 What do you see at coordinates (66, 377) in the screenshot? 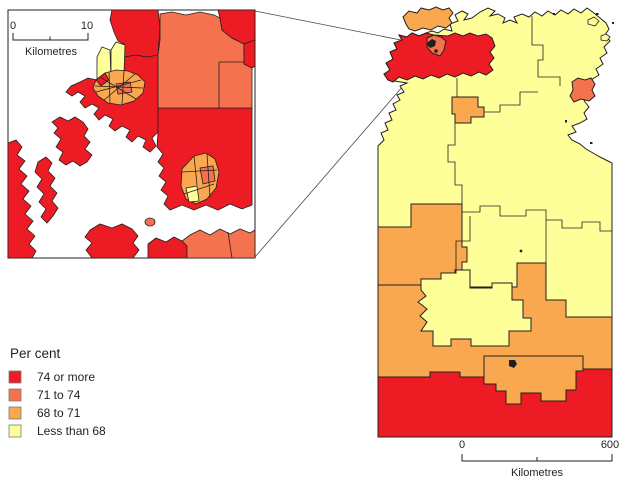
I see `legend-label-74-or-more: 74 or more` at bounding box center [66, 377].